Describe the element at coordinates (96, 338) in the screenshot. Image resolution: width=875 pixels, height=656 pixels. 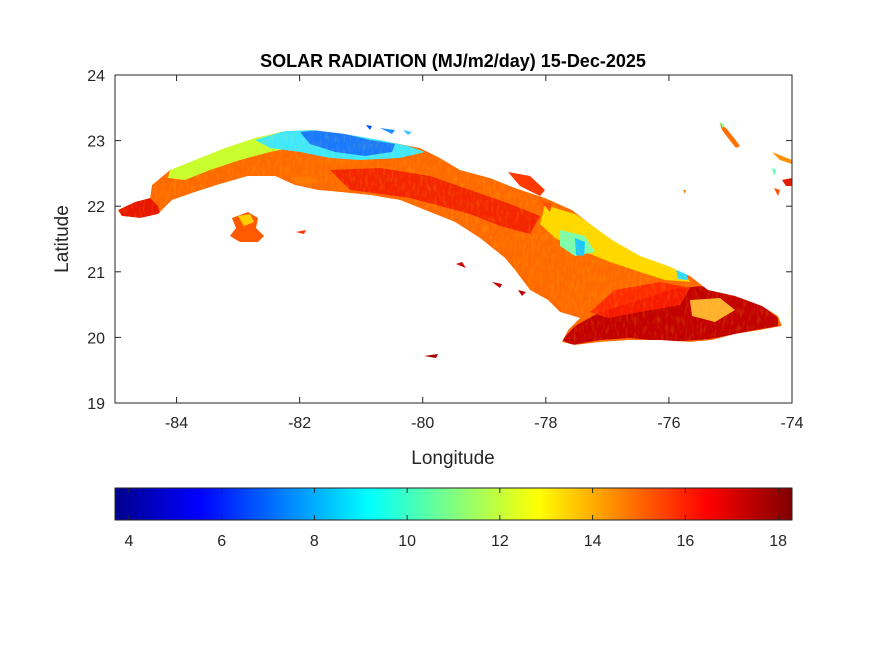
I see `y-tick-label: 20` at that location.